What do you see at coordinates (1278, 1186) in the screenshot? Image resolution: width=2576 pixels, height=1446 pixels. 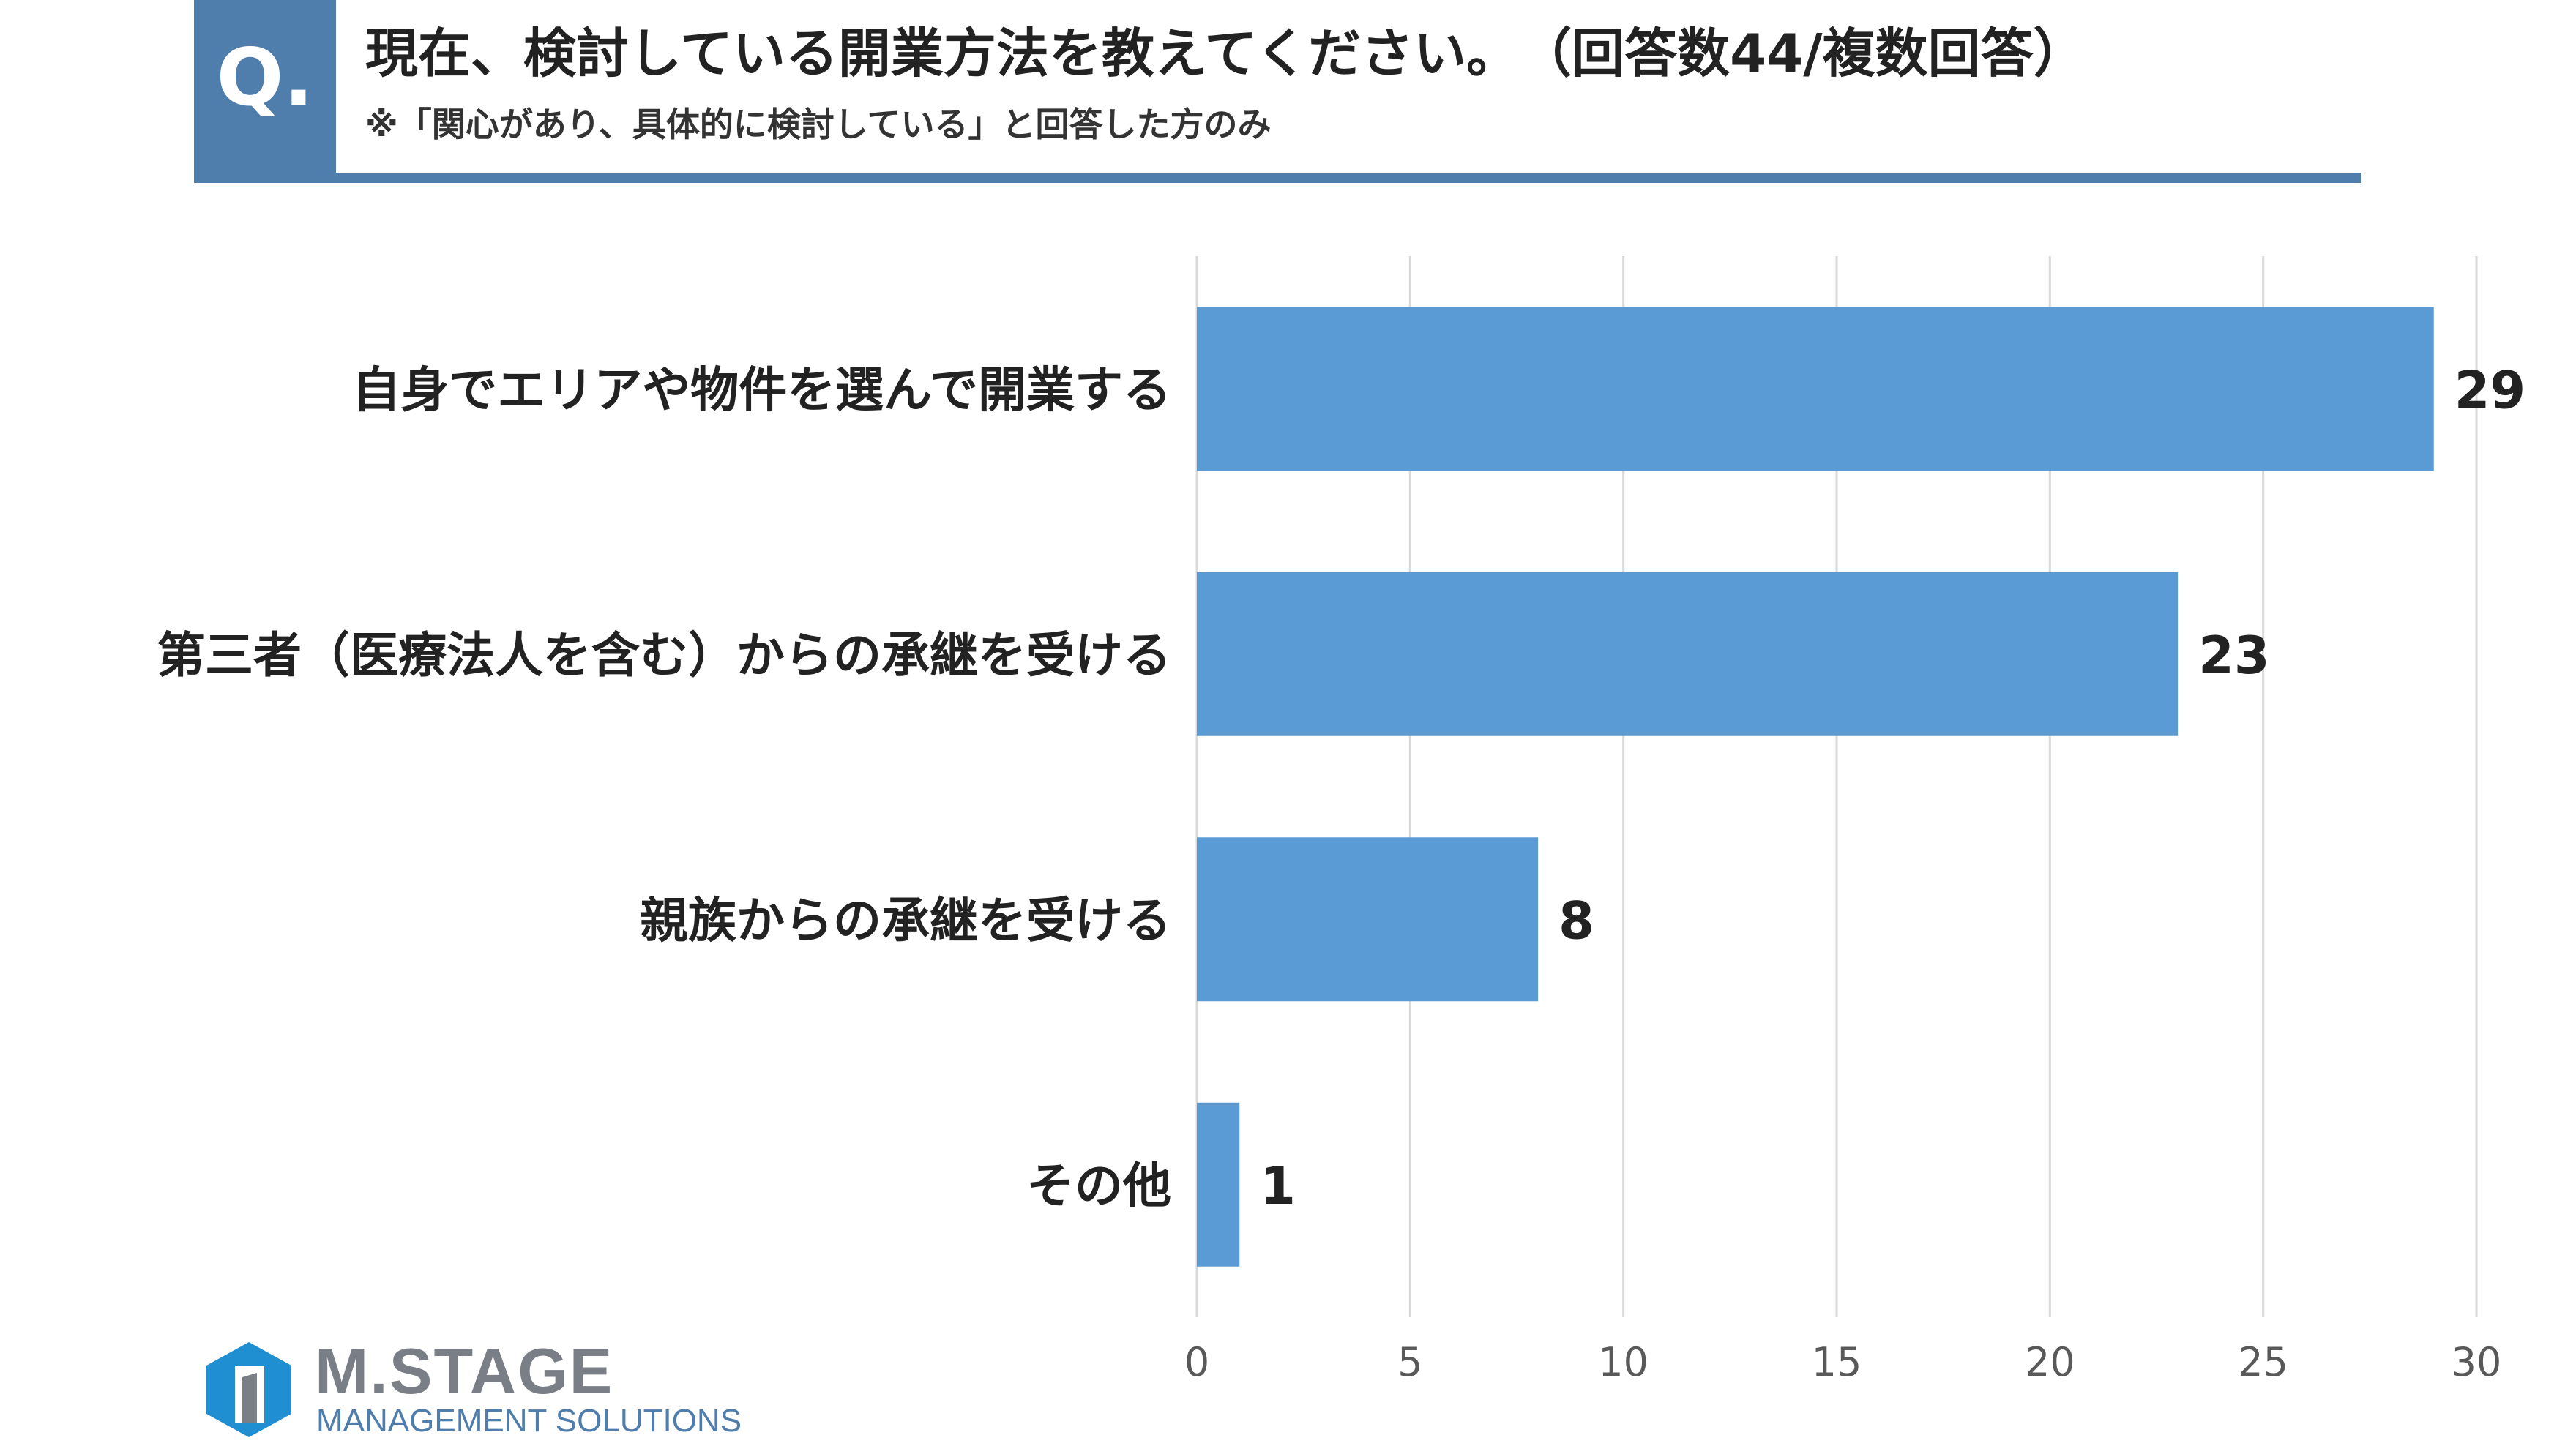 I see `data-label: 1` at bounding box center [1278, 1186].